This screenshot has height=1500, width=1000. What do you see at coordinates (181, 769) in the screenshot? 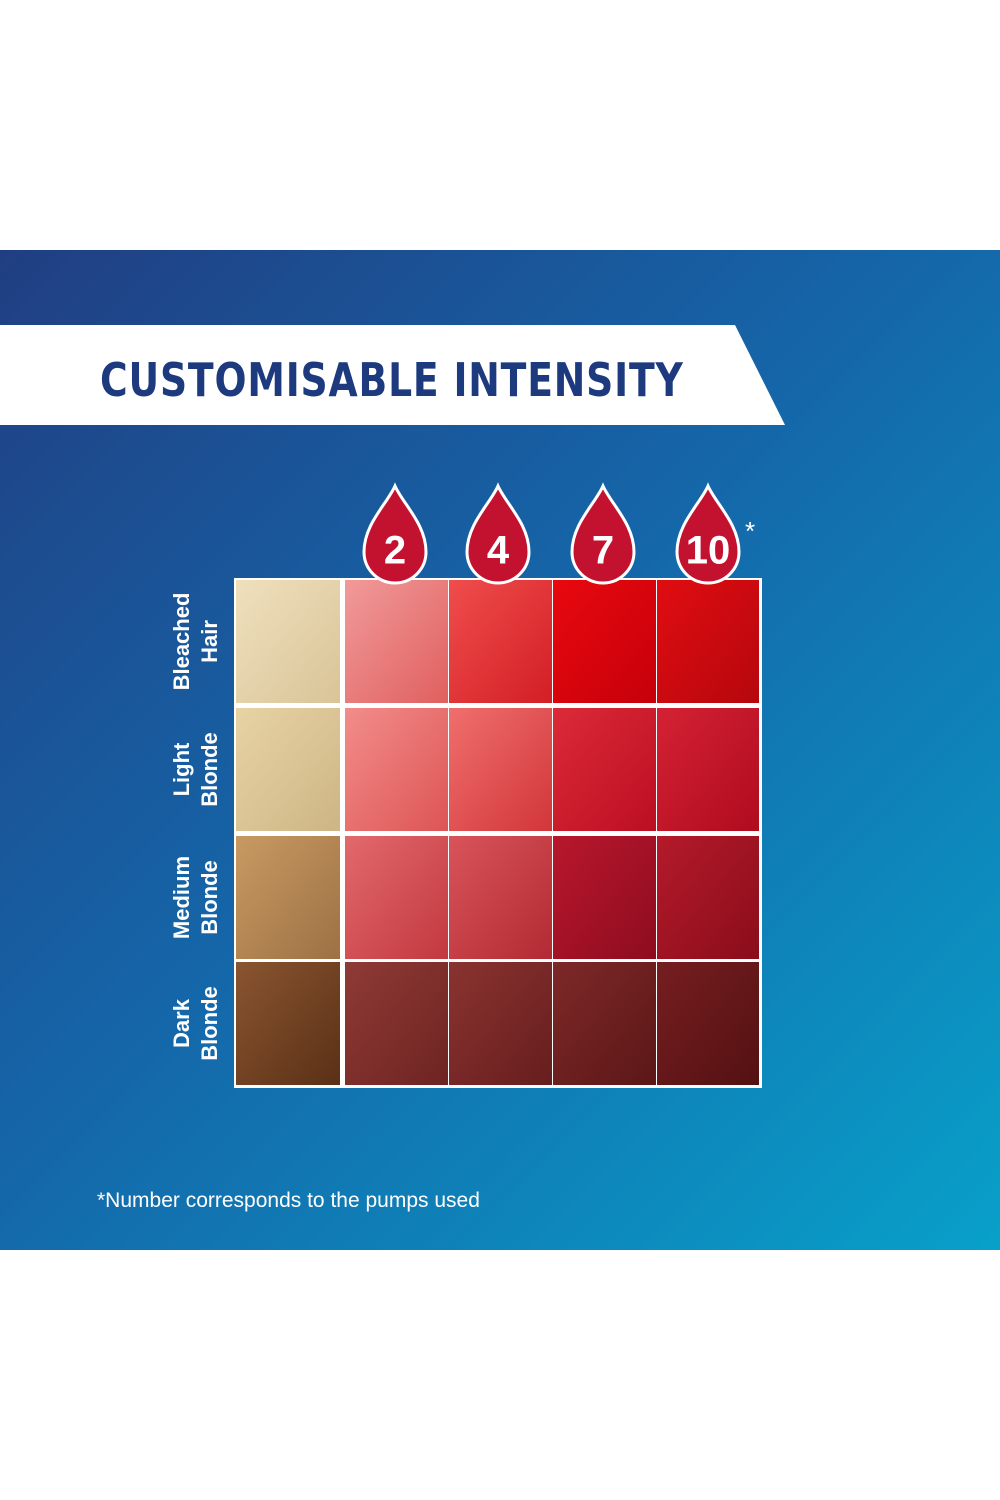
I see `row-label: Light` at bounding box center [181, 769].